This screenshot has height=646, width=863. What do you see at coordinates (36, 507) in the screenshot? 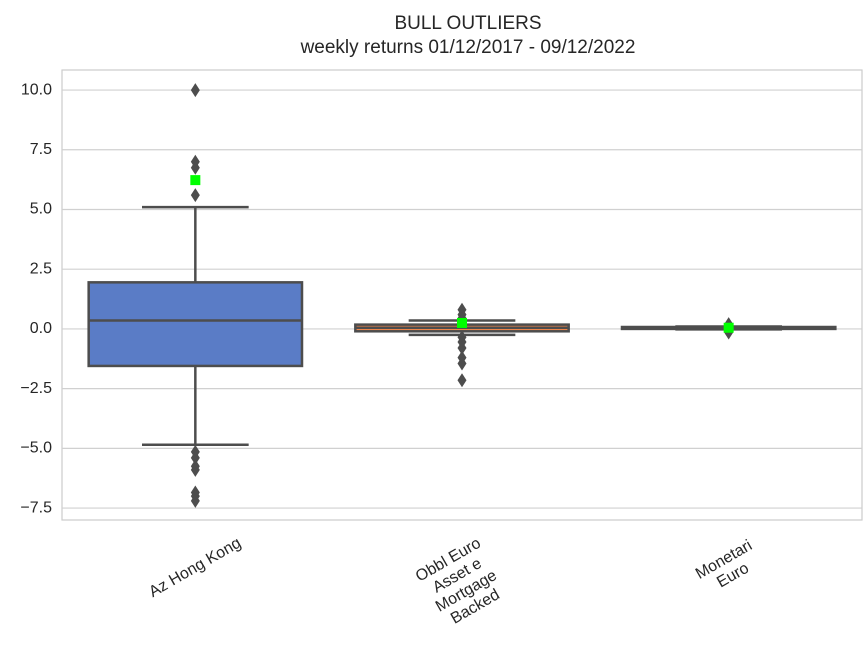
I see `y-tick-label: −7.5` at bounding box center [36, 507].